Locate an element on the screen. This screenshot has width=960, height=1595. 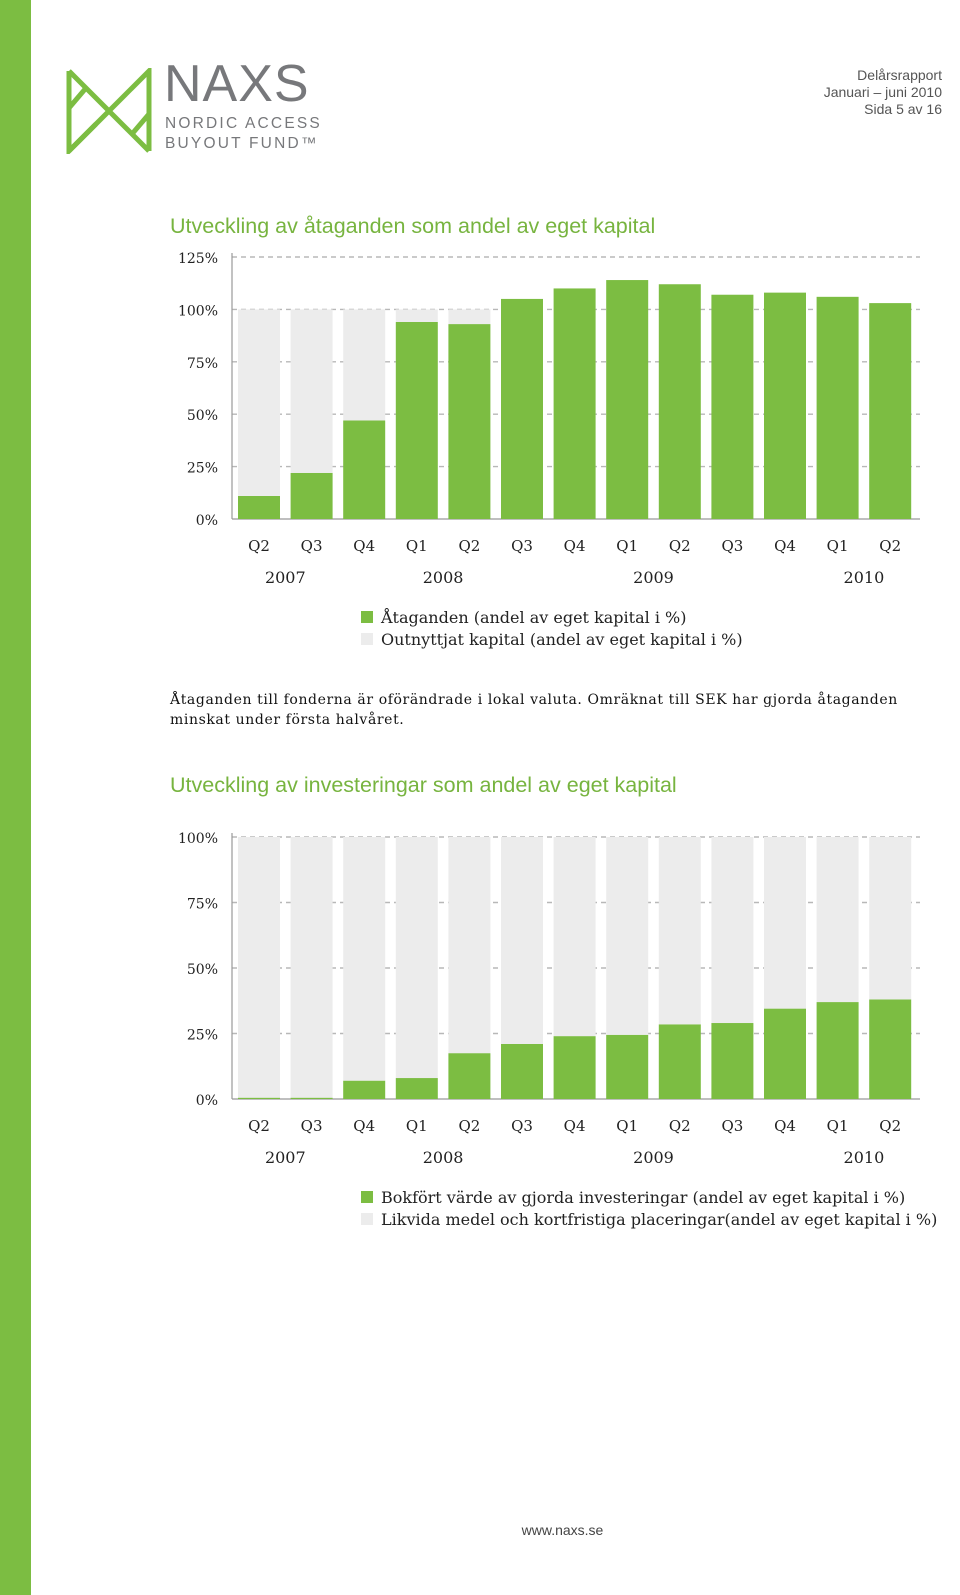
left-accent-bar is located at coordinates (15, 797).